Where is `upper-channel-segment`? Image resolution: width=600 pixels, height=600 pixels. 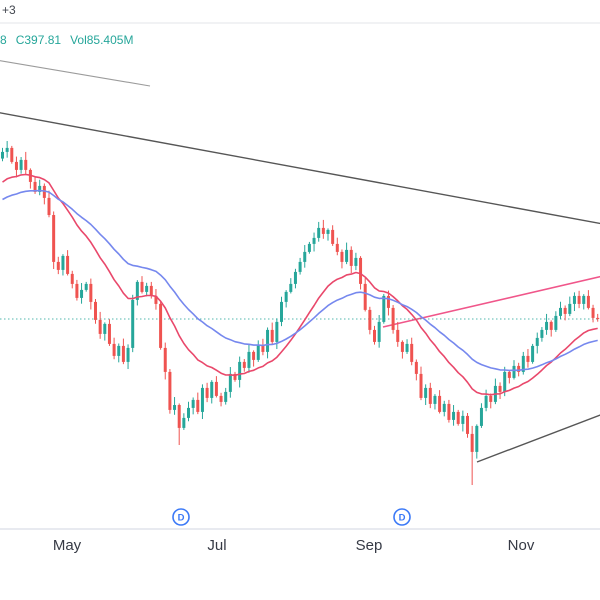 upper-channel-segment is located at coordinates (75, 73).